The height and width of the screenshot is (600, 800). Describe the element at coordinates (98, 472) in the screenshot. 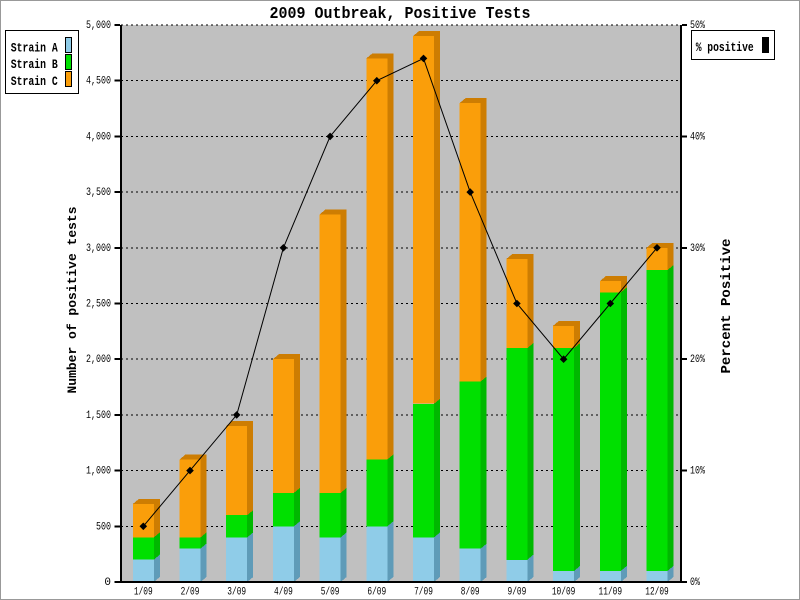

I see `svg-text: 1,000` at that location.